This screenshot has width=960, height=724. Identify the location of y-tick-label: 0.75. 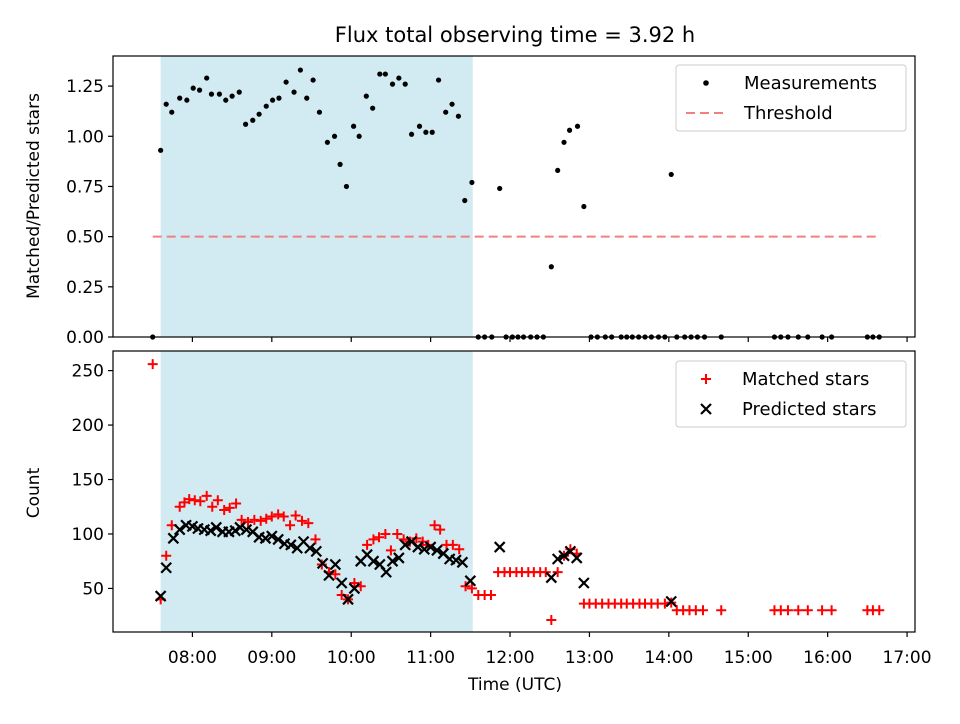
(85, 187).